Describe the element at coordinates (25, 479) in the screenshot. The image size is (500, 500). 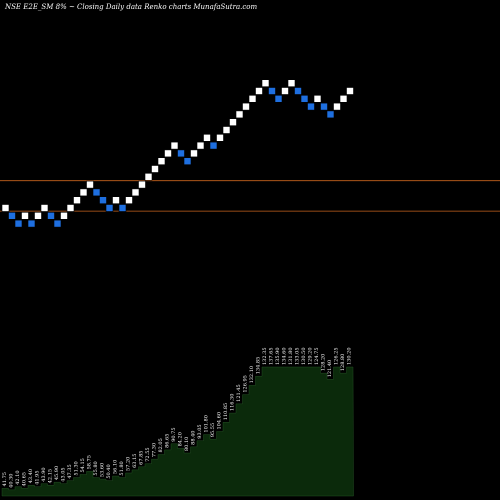
I see `value-label: 40.65` at that location.